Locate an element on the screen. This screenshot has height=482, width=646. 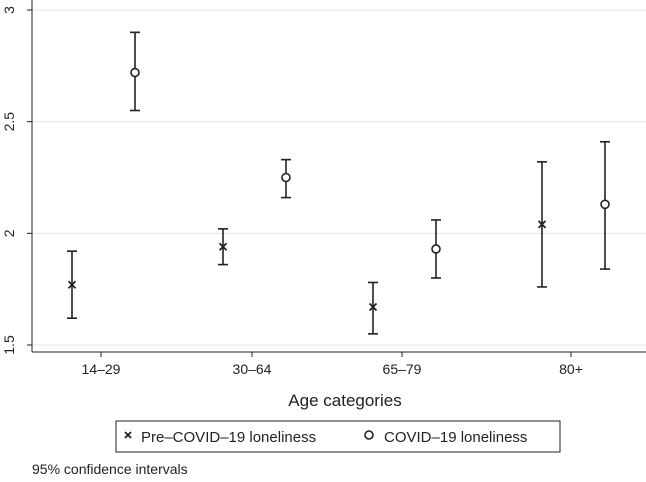
y-tick-label-0: 1.5 is located at coordinates (9, 345).